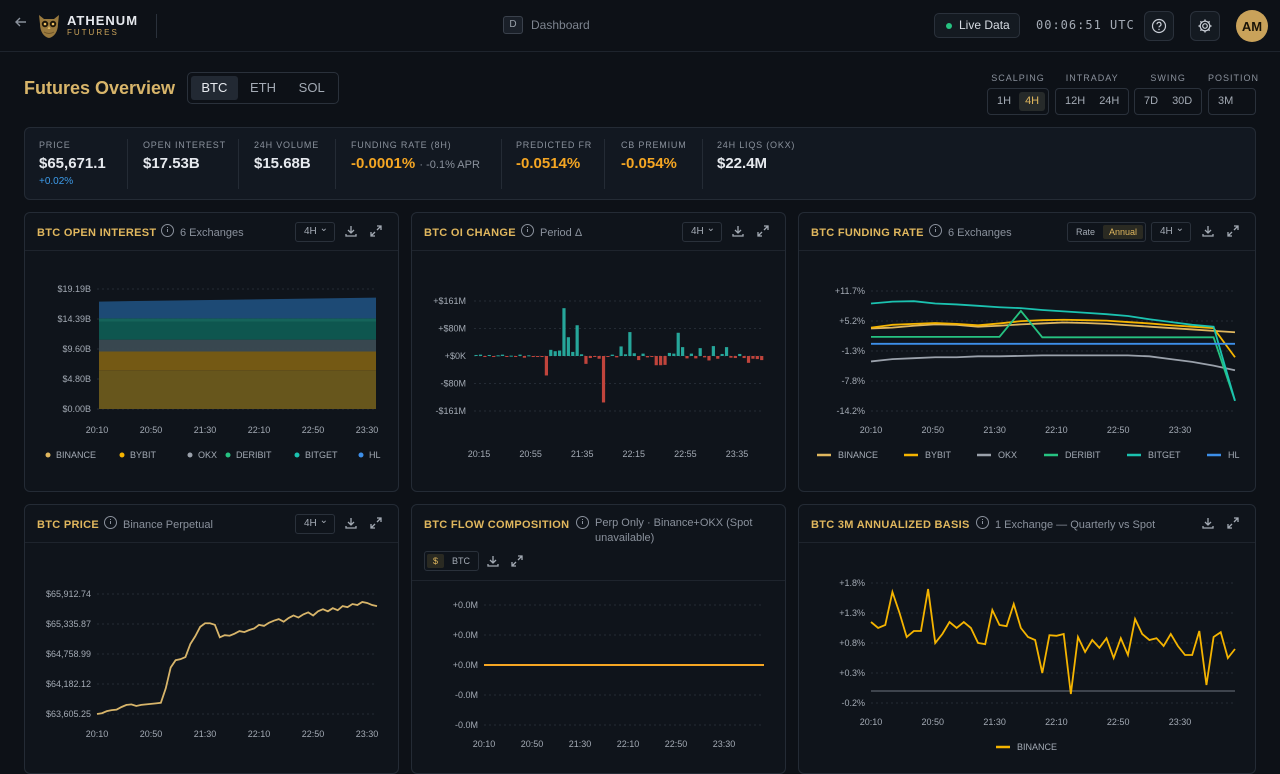 The height and width of the screenshot is (774, 1280). I want to click on toggle-annual: Annual, so click(1123, 232).